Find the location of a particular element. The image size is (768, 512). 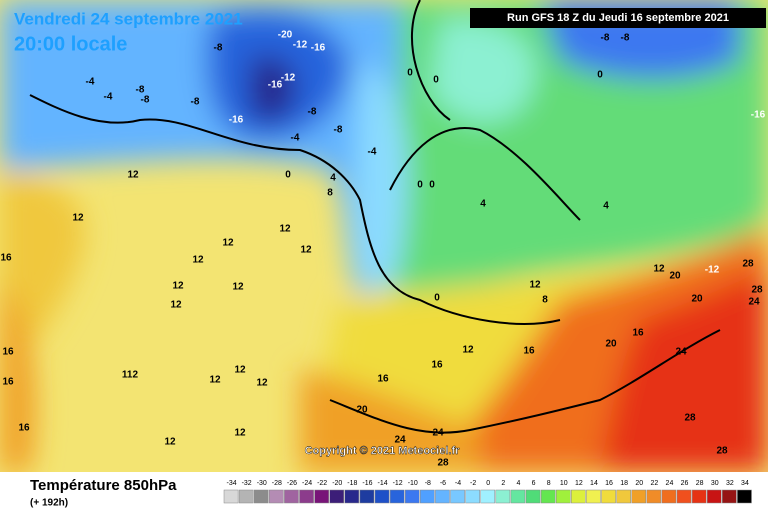

legend-tick-label: 30 is located at coordinates (715, 483).